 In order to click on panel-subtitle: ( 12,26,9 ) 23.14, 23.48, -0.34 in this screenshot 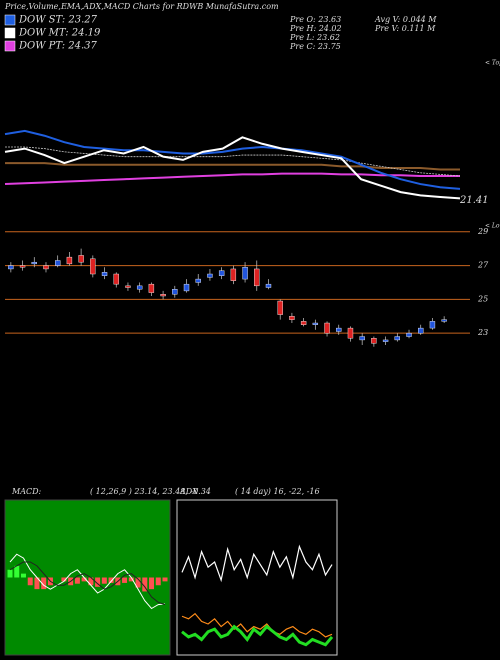, I will do `click(150, 491)`.